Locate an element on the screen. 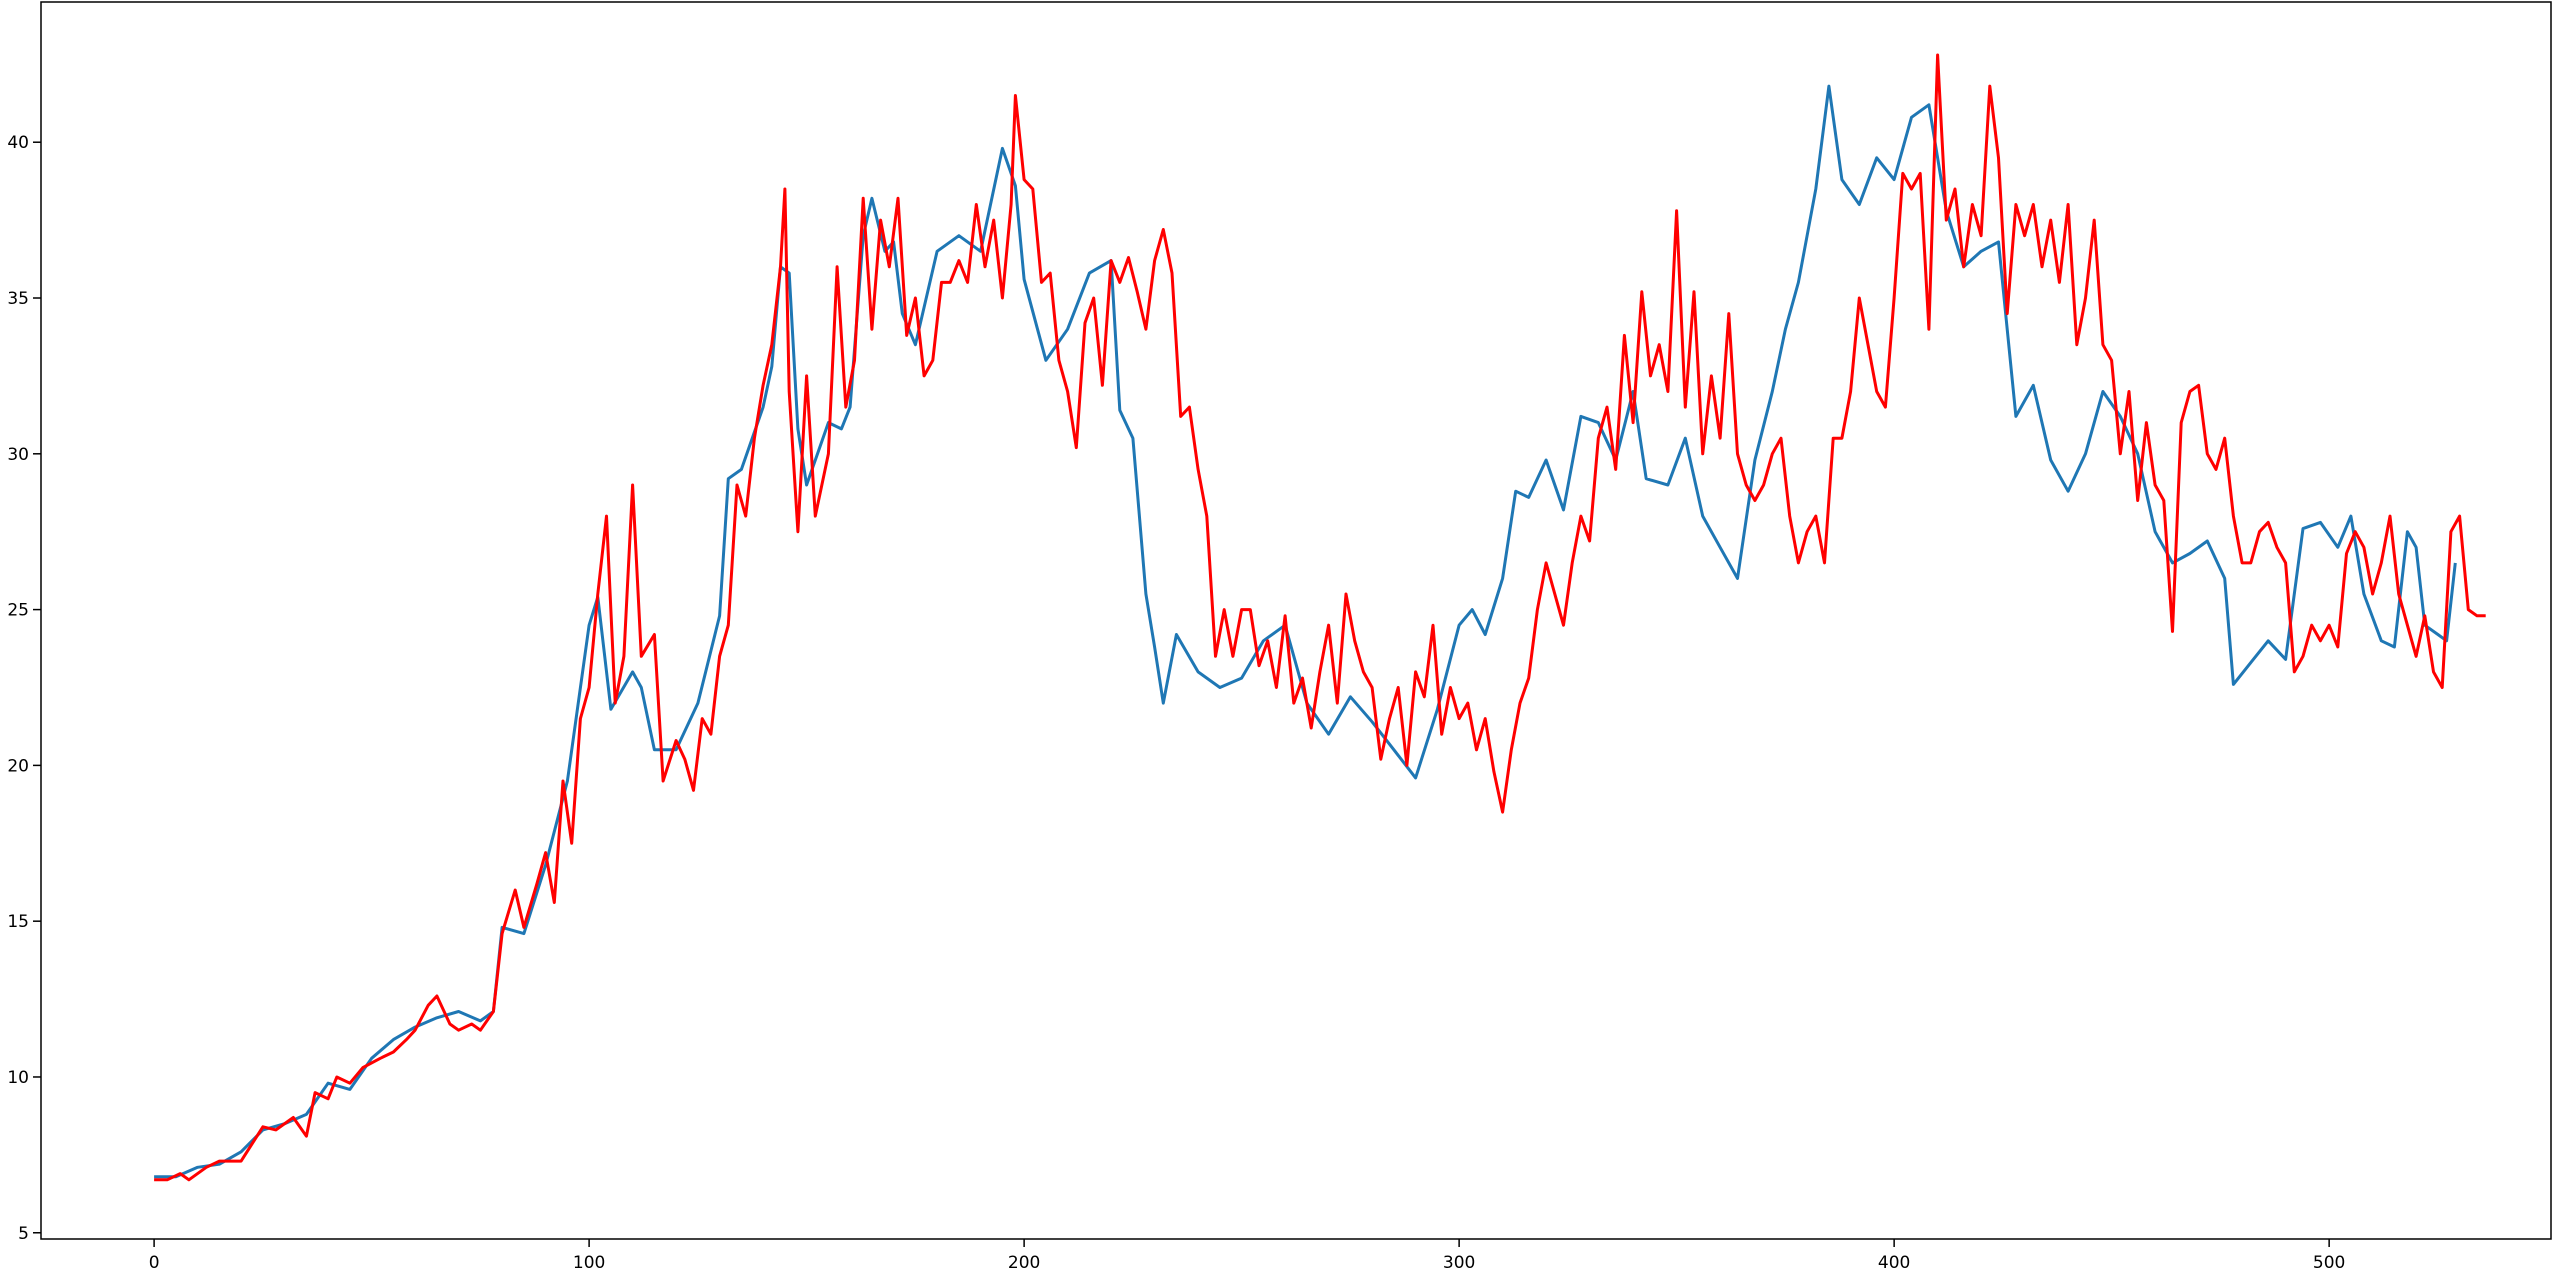 The width and height of the screenshot is (2554, 1283). x-tick-label: 400 is located at coordinates (1894, 1263).